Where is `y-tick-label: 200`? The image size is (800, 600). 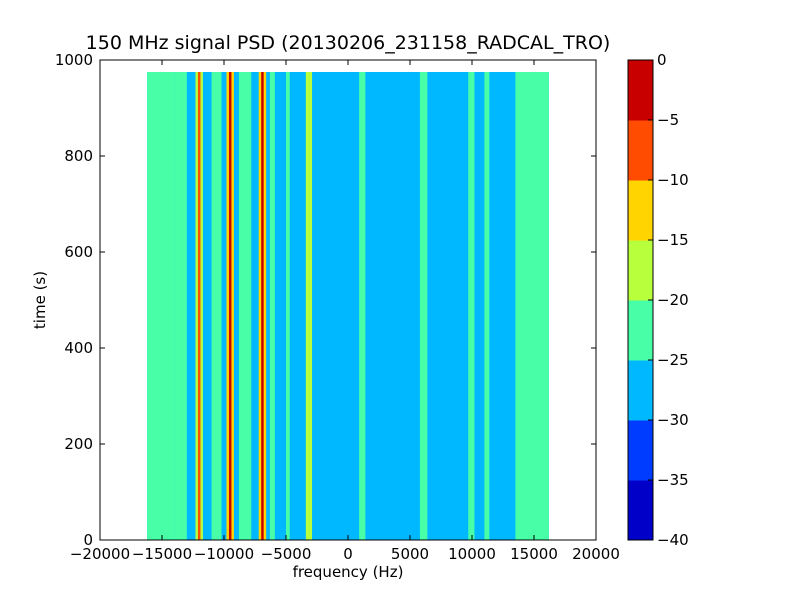
y-tick-label: 200 is located at coordinates (78, 444).